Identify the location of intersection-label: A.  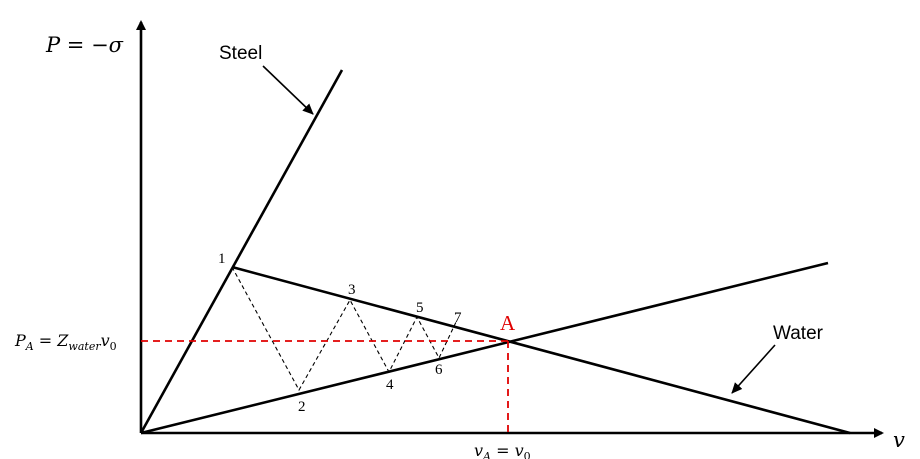
(508, 323).